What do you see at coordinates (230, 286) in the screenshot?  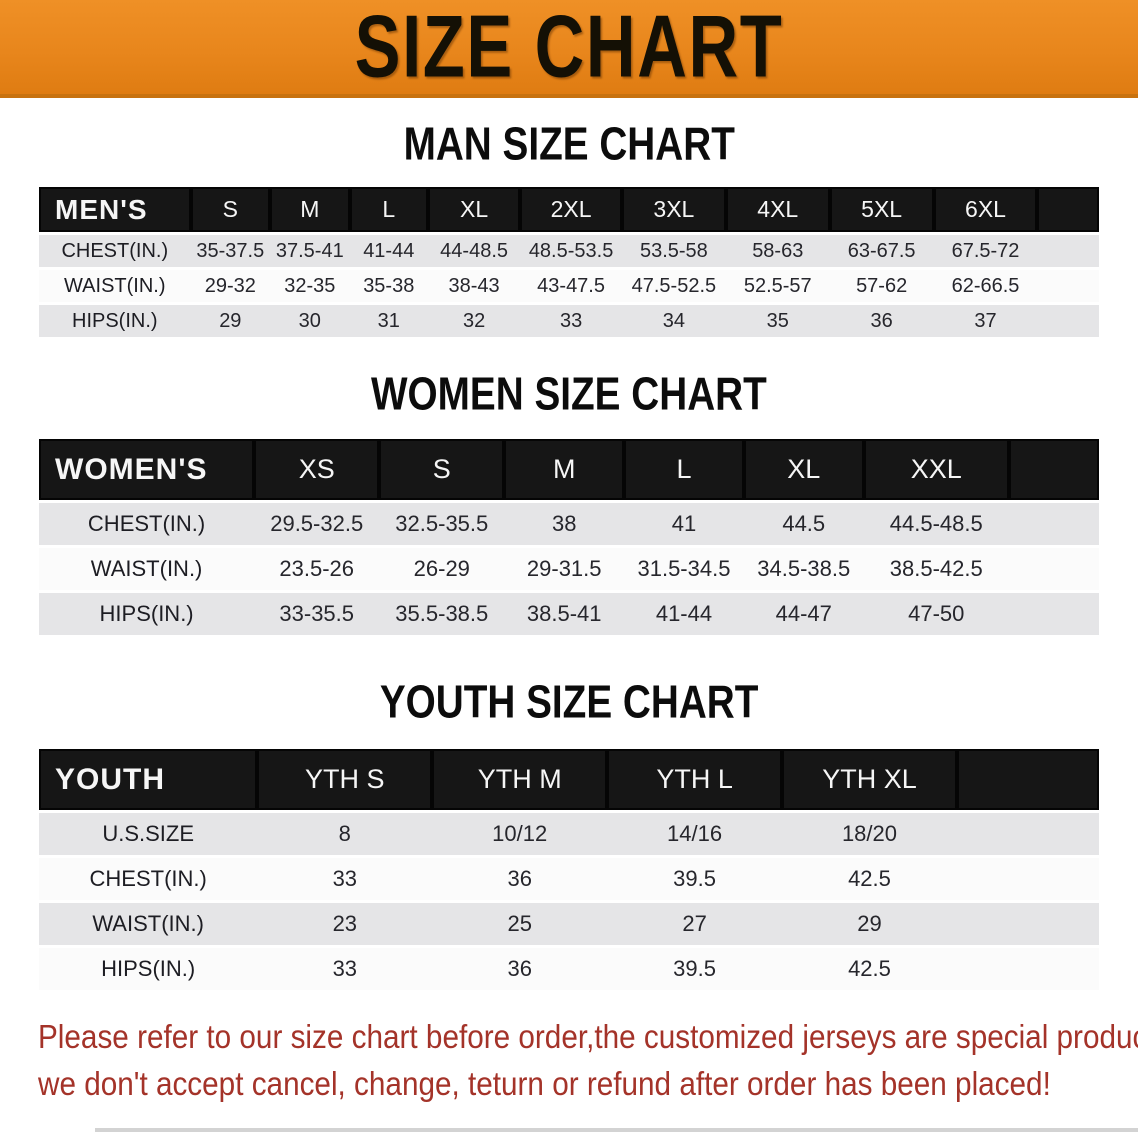 I see `cell: 29-32` at bounding box center [230, 286].